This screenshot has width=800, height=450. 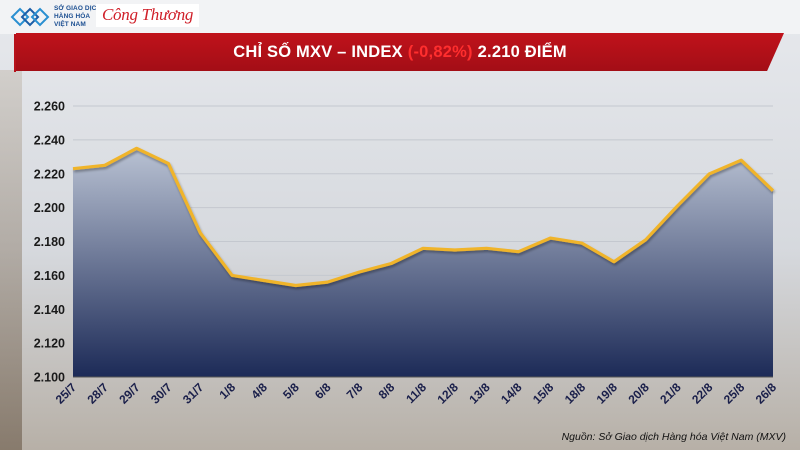 I want to click on y-tick-label: 2.120, so click(x=49, y=344).